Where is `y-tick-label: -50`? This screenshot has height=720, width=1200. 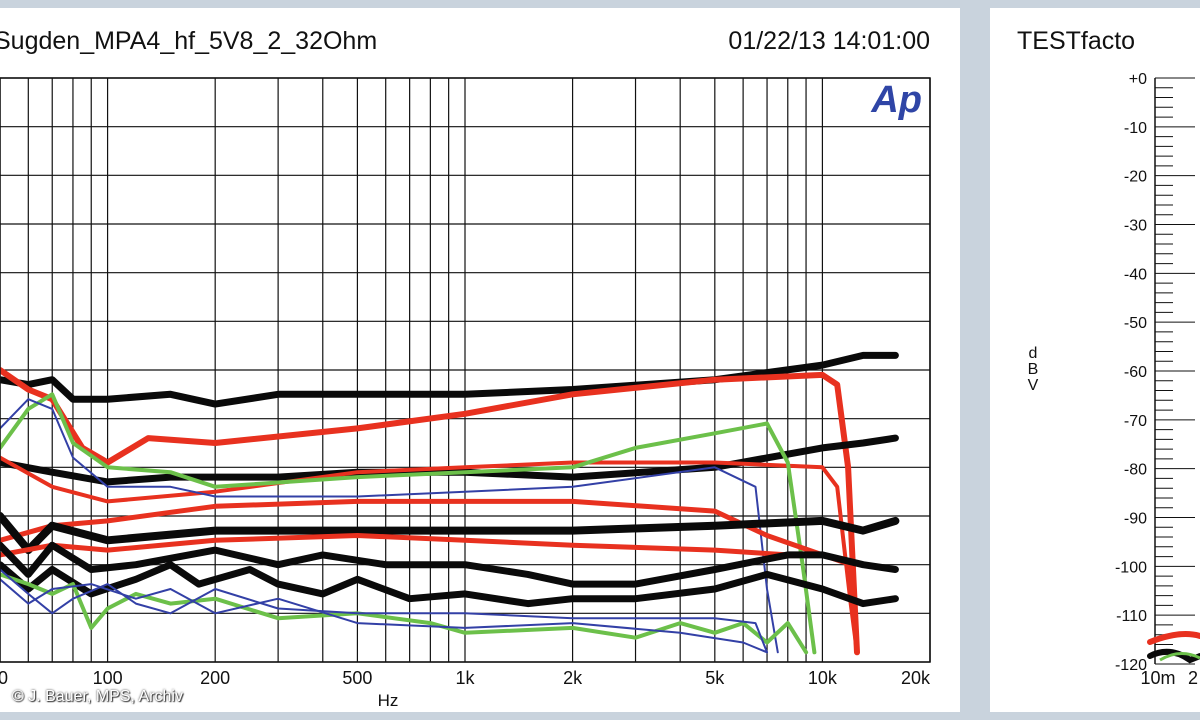 y-tick-label: -50 is located at coordinates (1135, 323).